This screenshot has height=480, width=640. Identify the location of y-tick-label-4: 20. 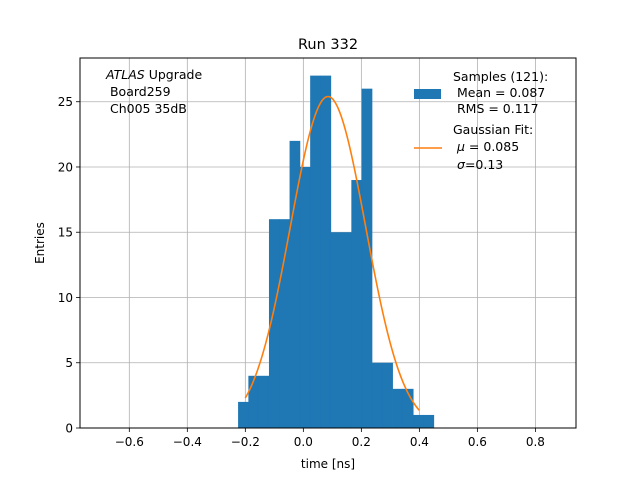
(65, 167).